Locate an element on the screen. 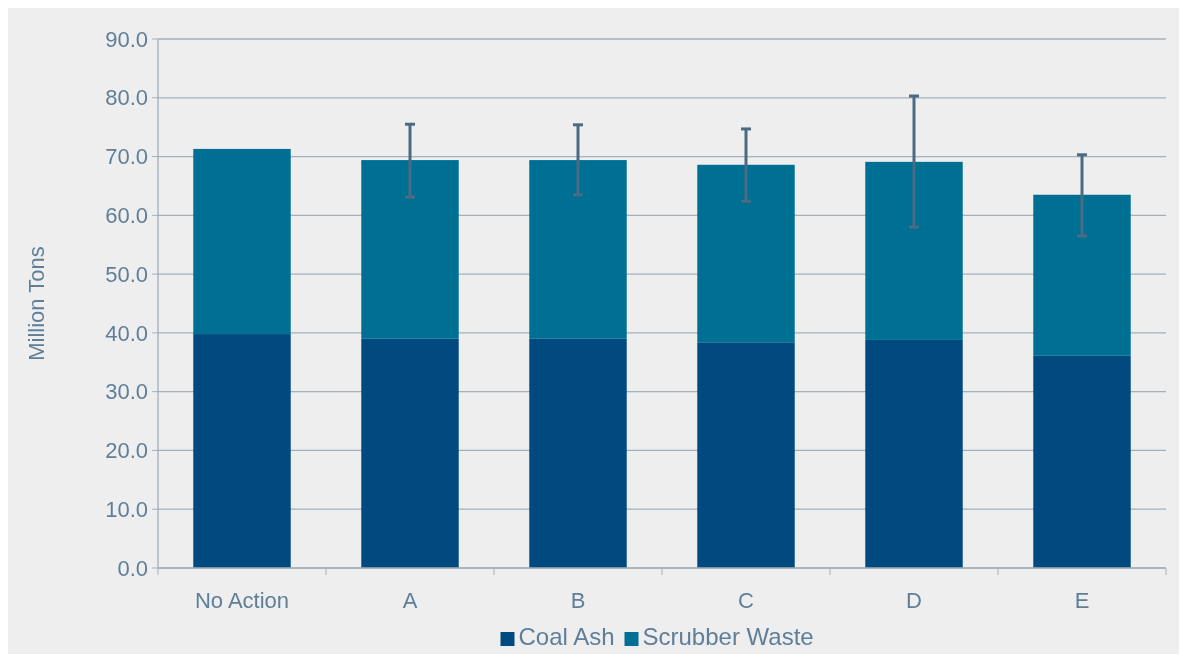  y-tick-label: 0.0 is located at coordinates (132, 568).